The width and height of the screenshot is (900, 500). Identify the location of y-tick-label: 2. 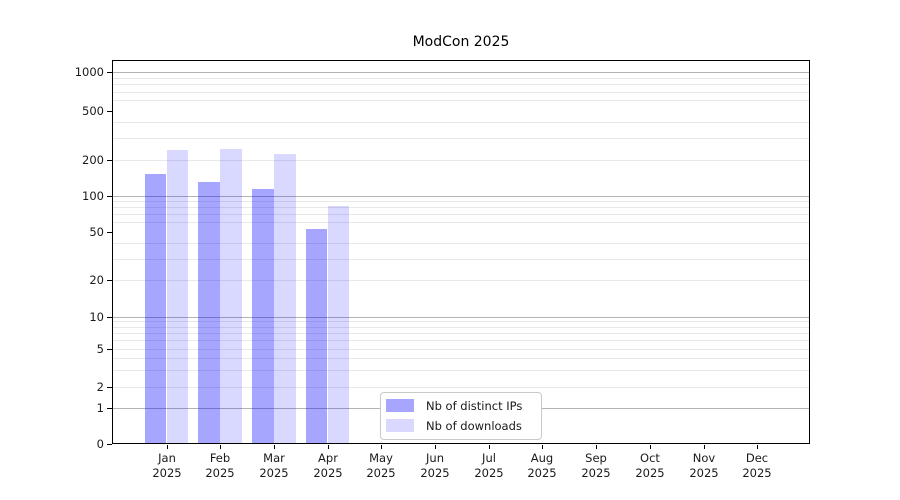
(100, 387).